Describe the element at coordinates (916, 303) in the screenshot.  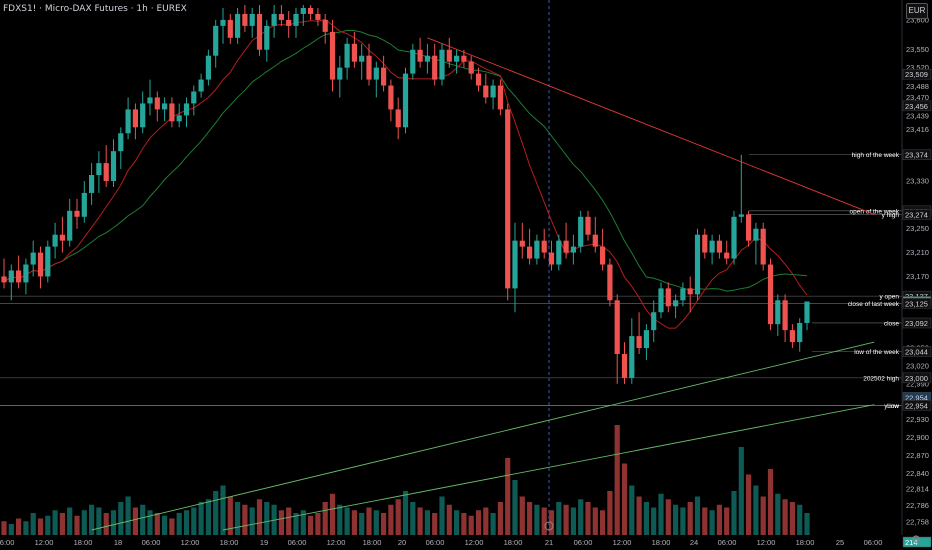
I see `price-label: 23,125` at that location.